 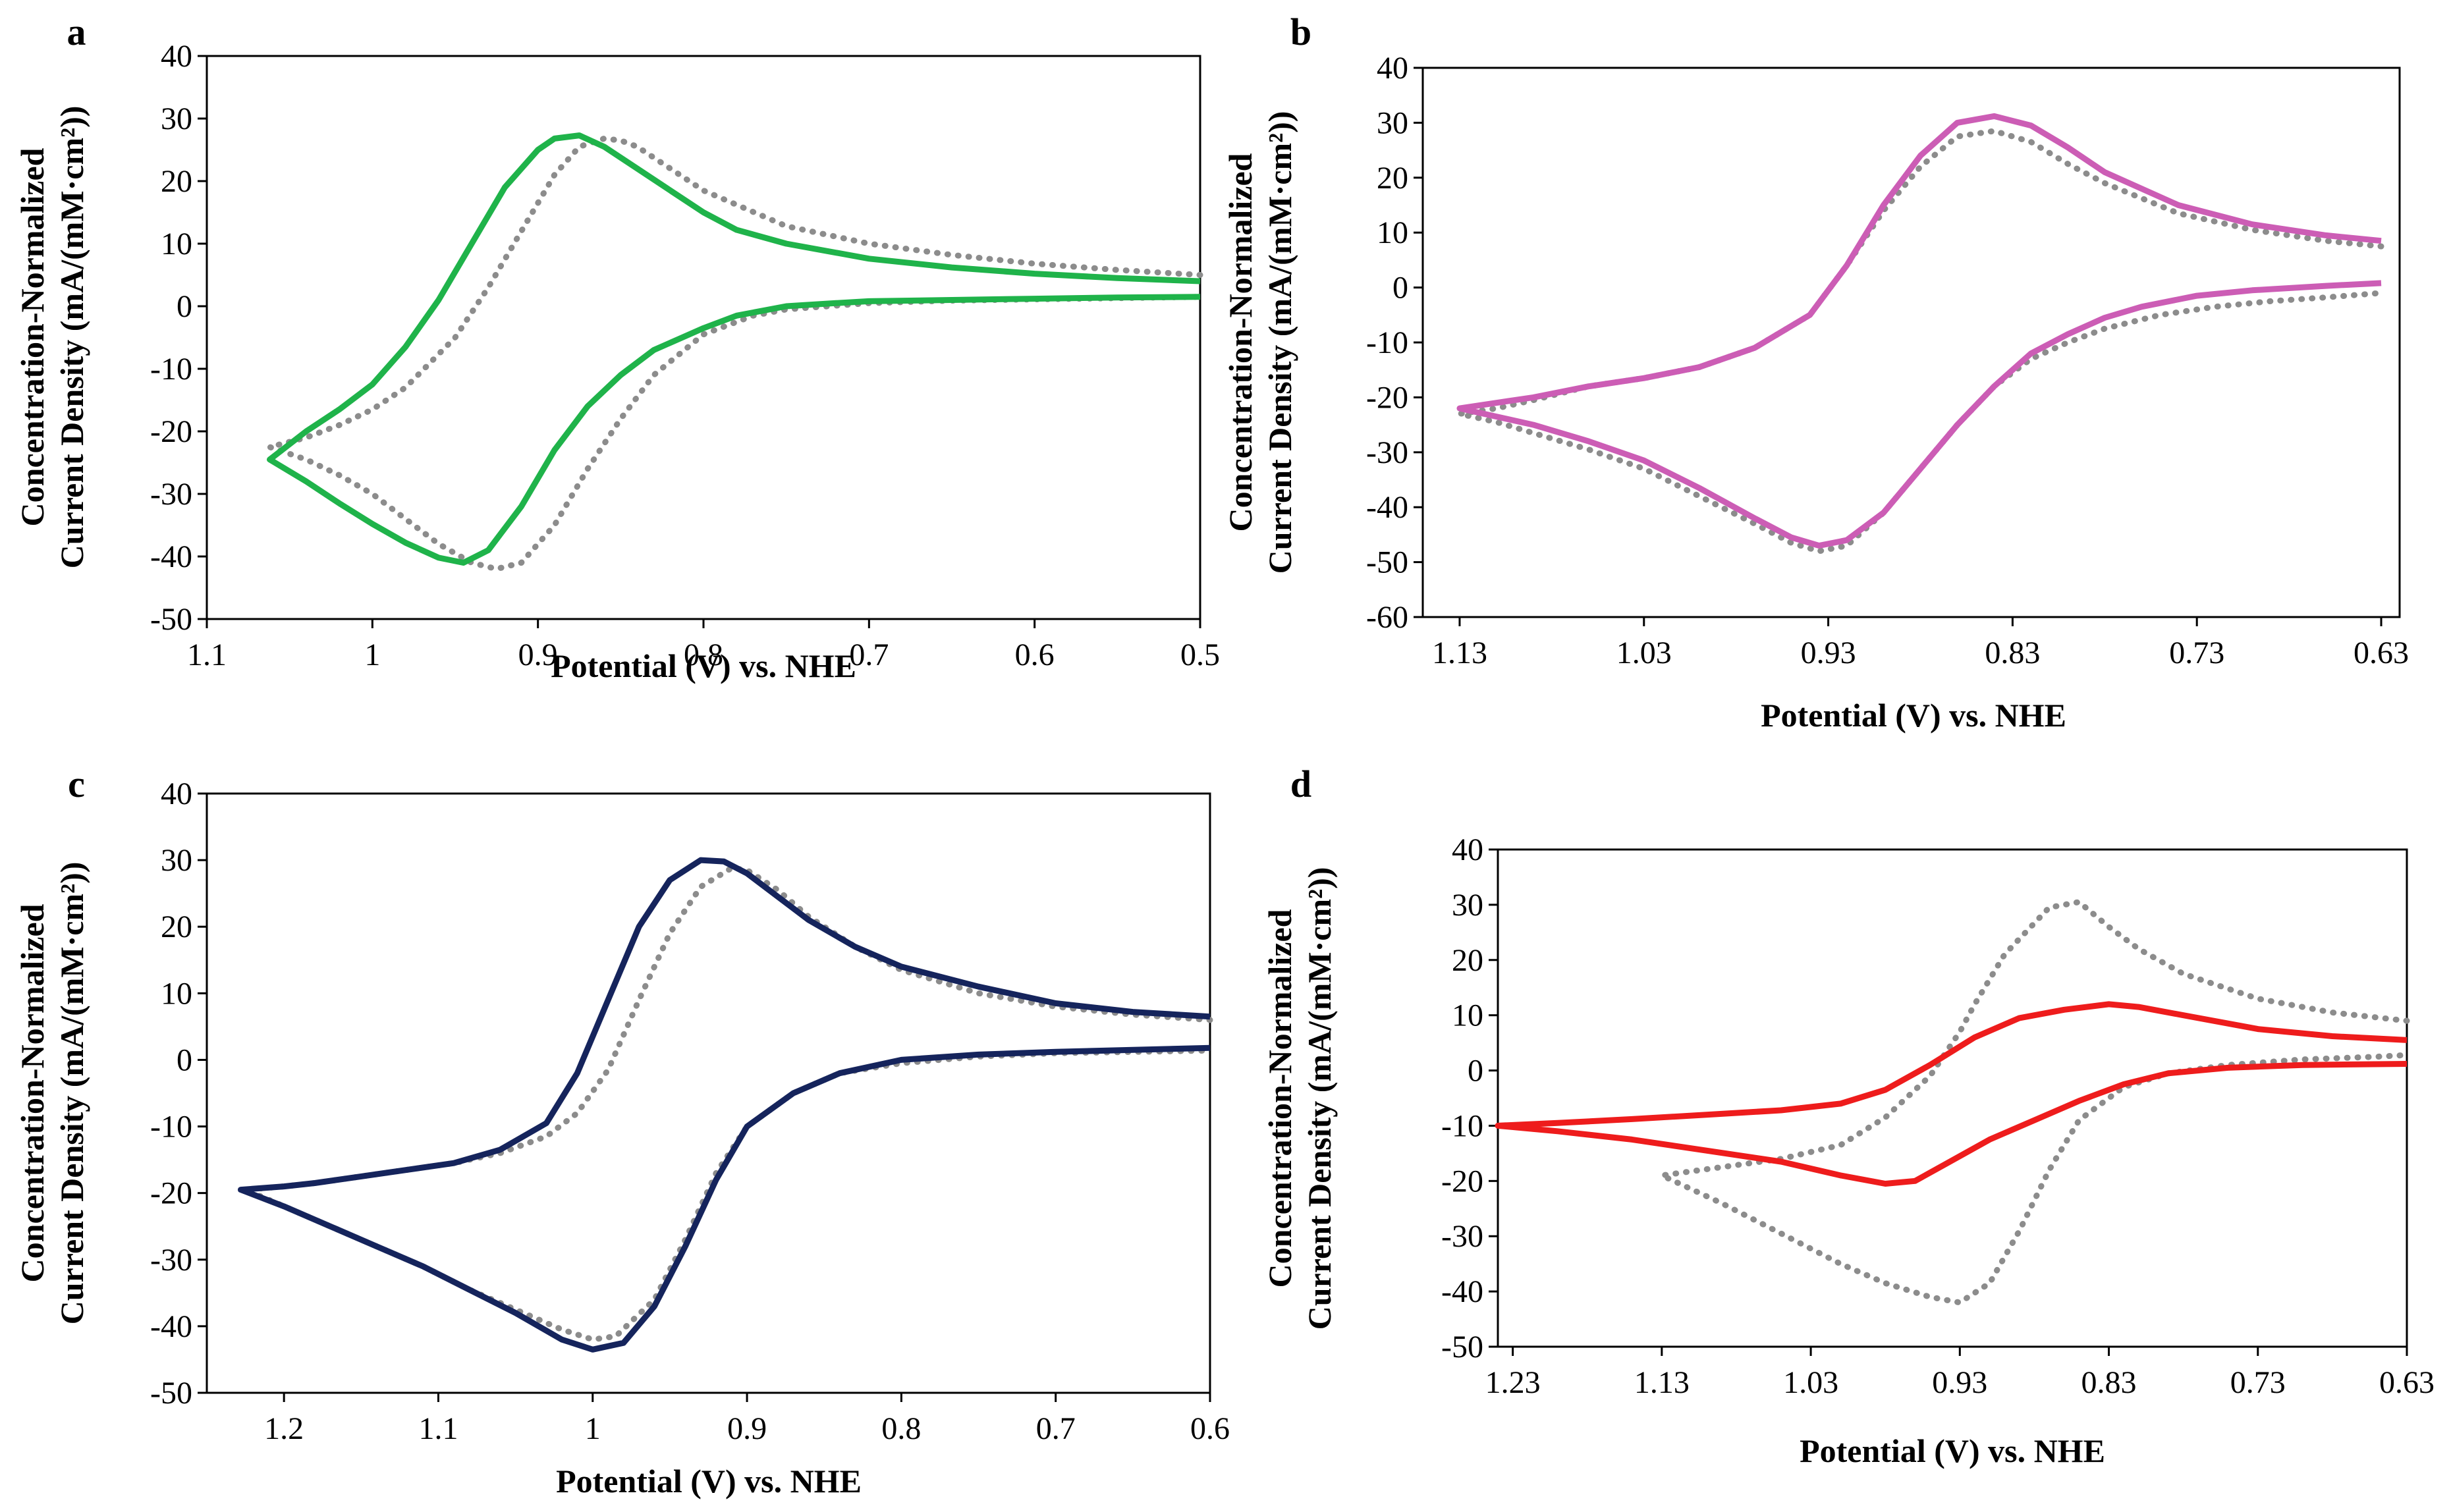 What do you see at coordinates (1919, 331) in the screenshot?
I see `panel-b-sample-curve` at bounding box center [1919, 331].